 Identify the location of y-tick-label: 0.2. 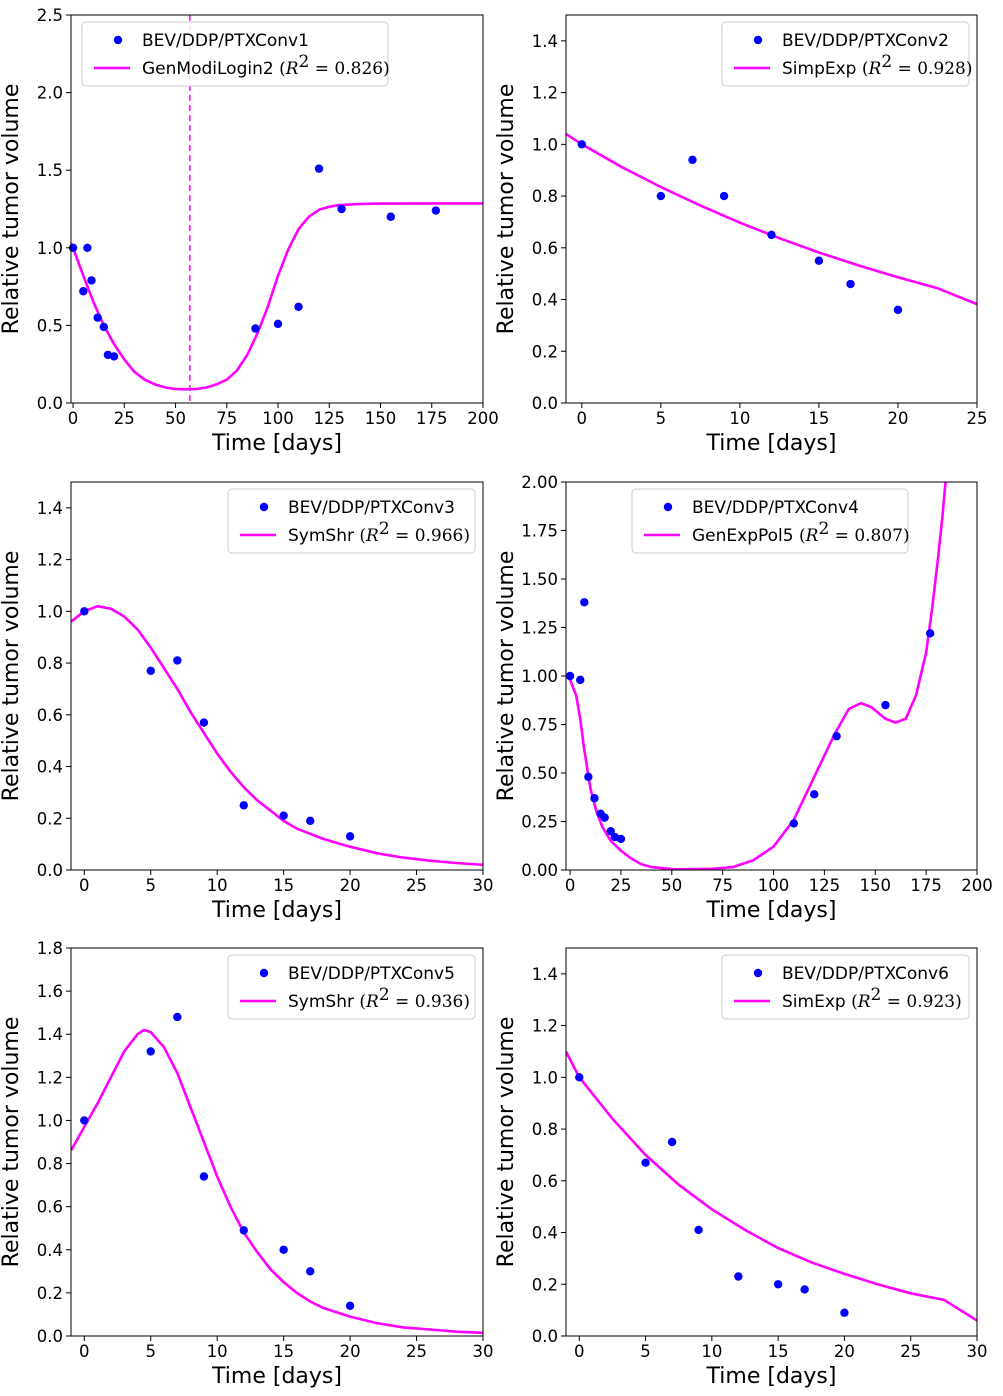
(50, 1293).